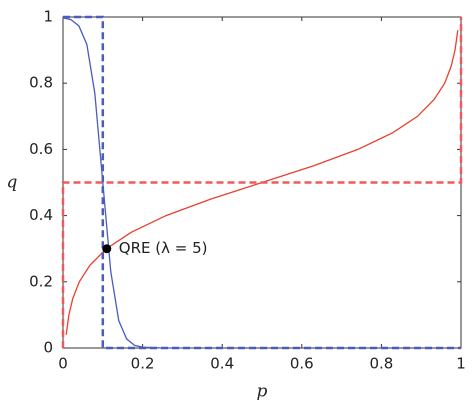 This screenshot has height=408, width=474. I want to click on y-tick-label: 0.6, so click(41, 149).